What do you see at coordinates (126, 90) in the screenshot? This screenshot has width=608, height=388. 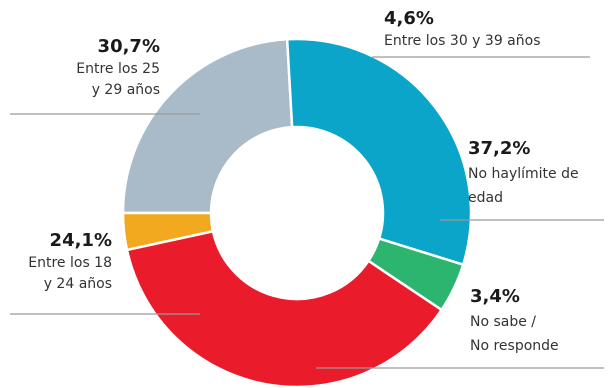 I see `slice-30-7-category-label: y 29 años` at bounding box center [126, 90].